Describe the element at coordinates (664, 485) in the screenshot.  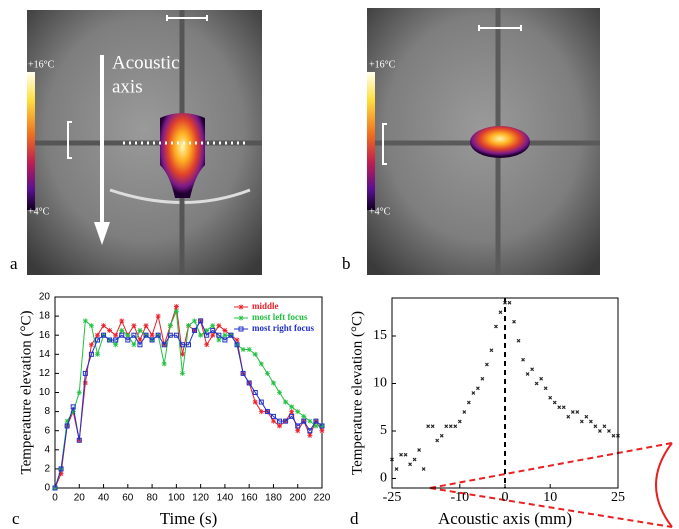
I see `cone-arc` at that location.